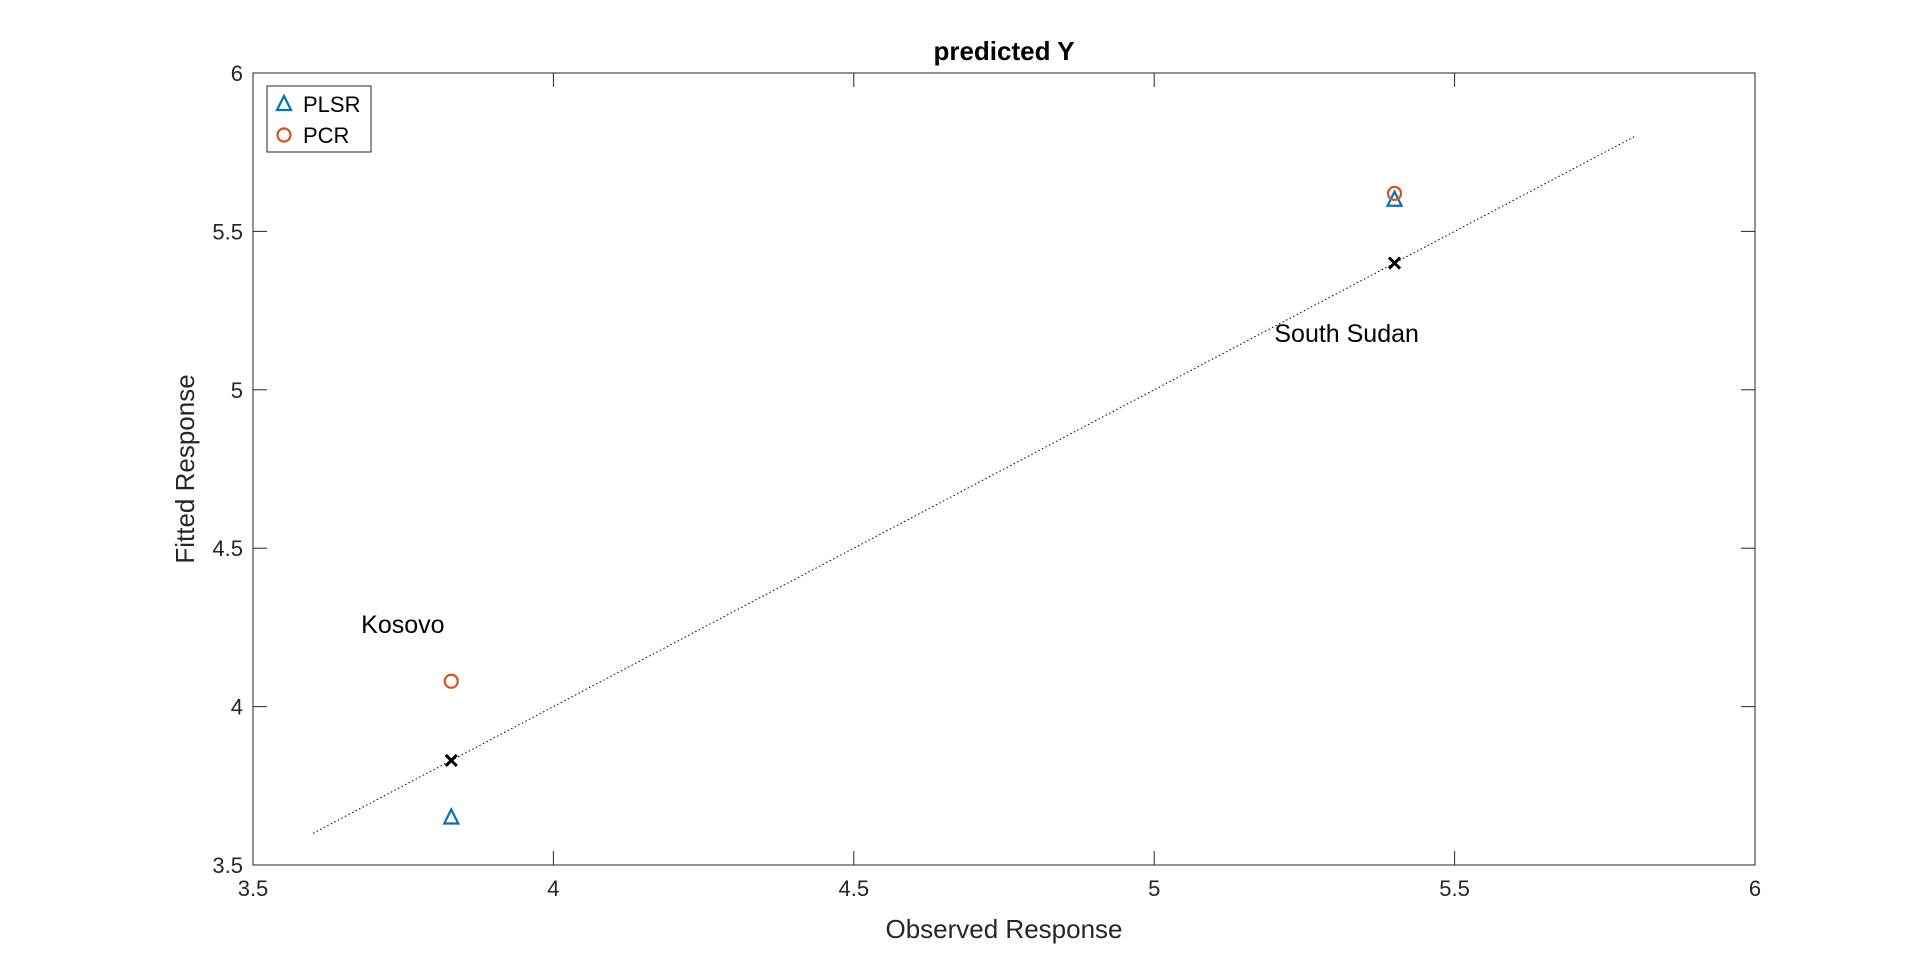 The width and height of the screenshot is (1920, 963). Describe the element at coordinates (402, 625) in the screenshot. I see `annotation-label: Kosovo` at that location.